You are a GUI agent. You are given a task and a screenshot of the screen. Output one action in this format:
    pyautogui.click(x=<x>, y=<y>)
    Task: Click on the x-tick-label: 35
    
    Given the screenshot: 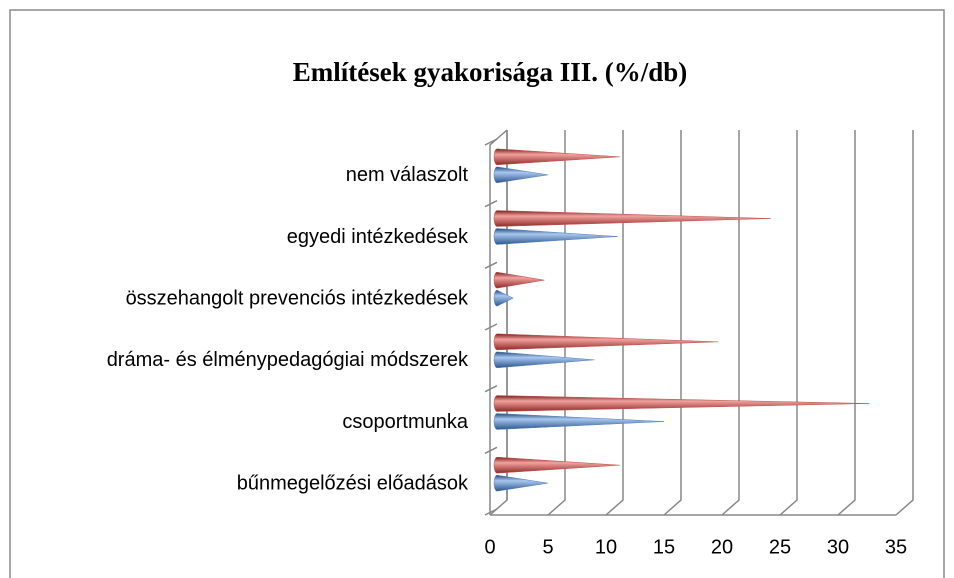 What is the action you would take?
    pyautogui.click(x=896, y=547)
    